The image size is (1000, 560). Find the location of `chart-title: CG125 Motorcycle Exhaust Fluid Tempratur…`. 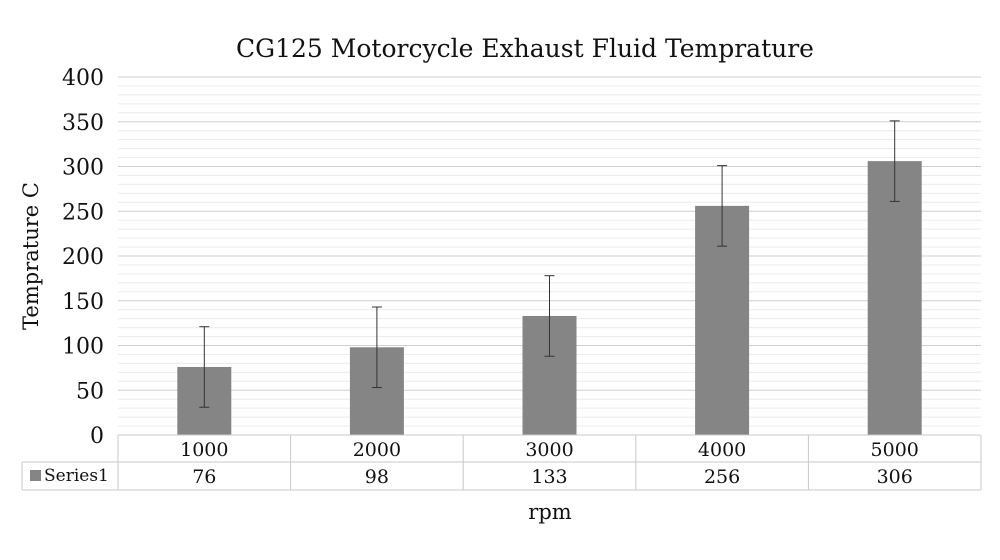

chart-title: CG125 Motorcycle Exhaust Fluid Tempratur… is located at coordinates (525, 48).